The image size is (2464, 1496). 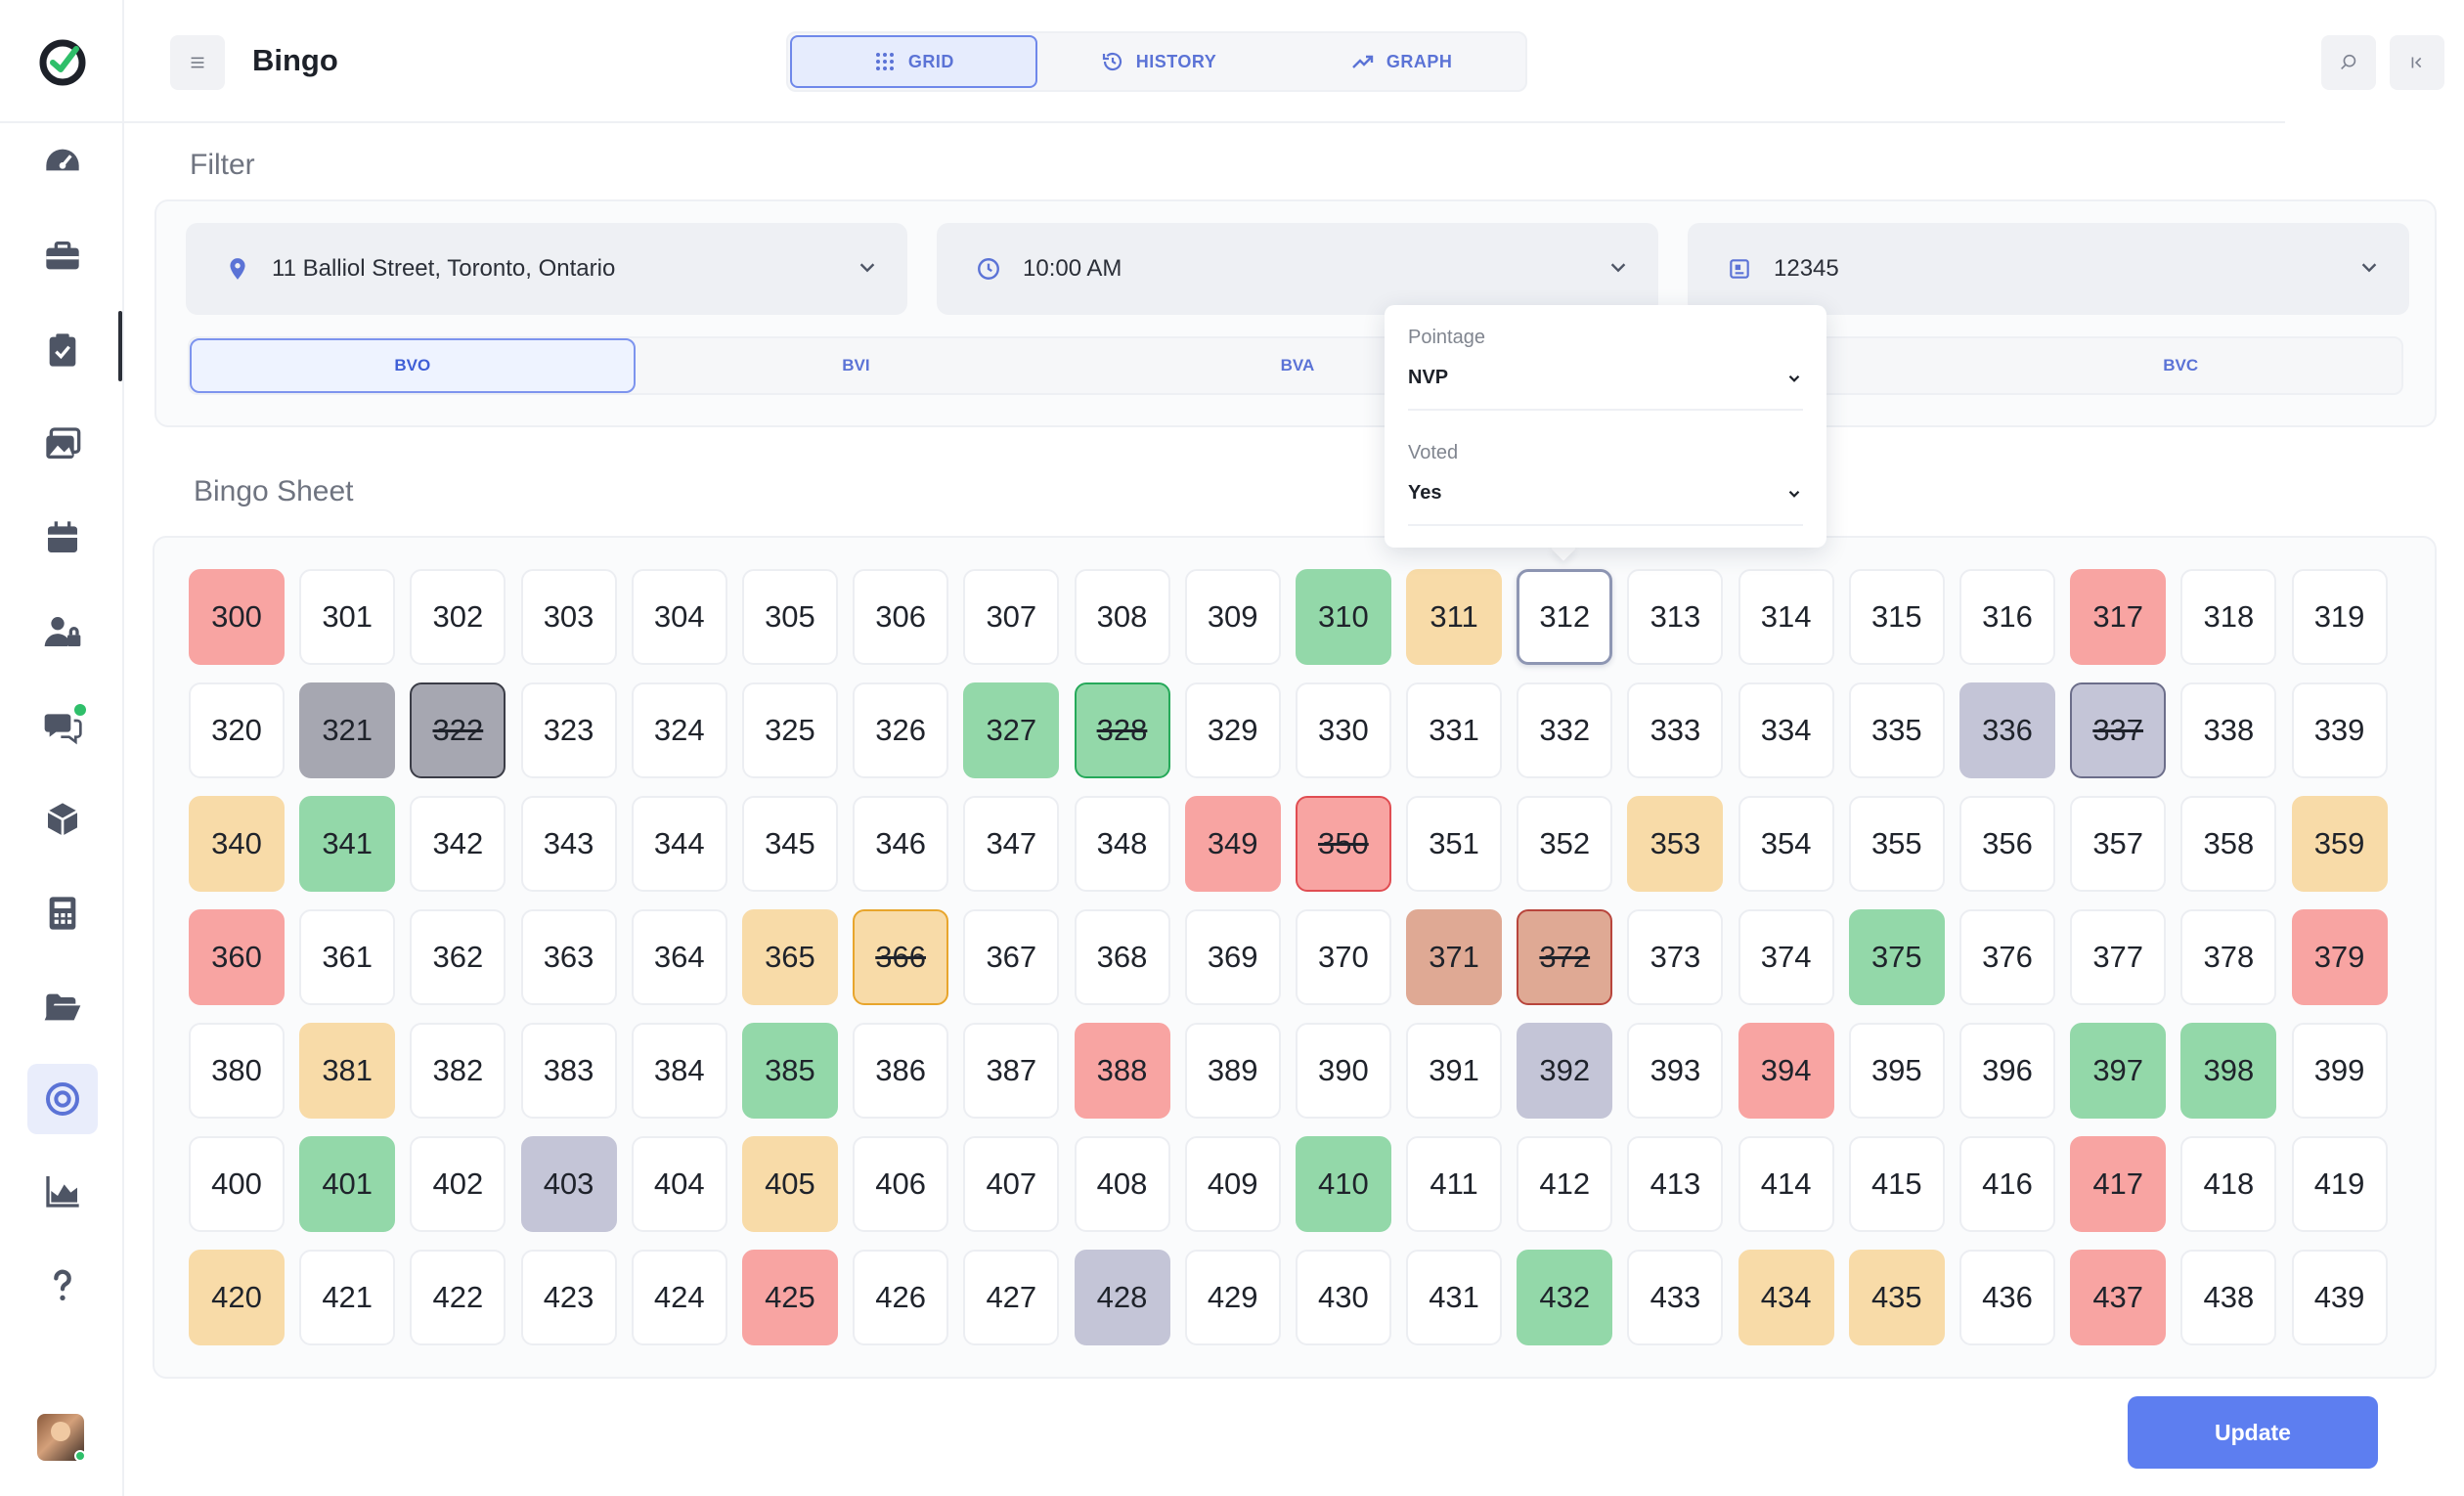 What do you see at coordinates (458, 1297) in the screenshot?
I see `bingo-cell: 422` at bounding box center [458, 1297].